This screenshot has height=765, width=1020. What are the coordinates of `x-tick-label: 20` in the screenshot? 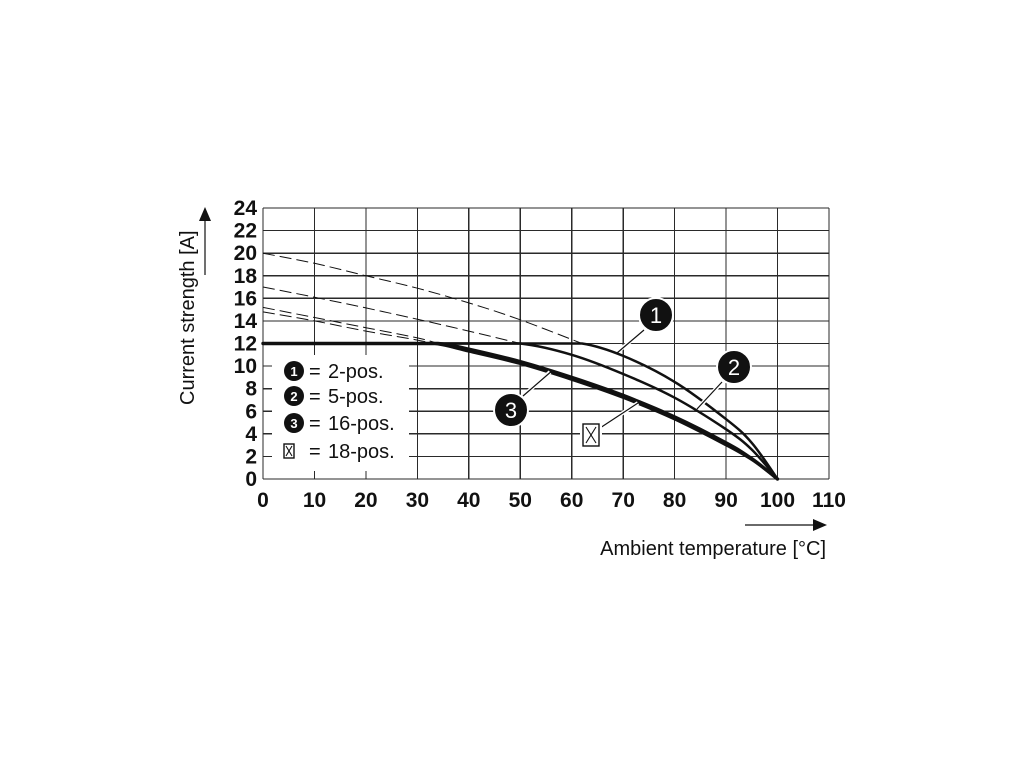 It's located at (365, 500).